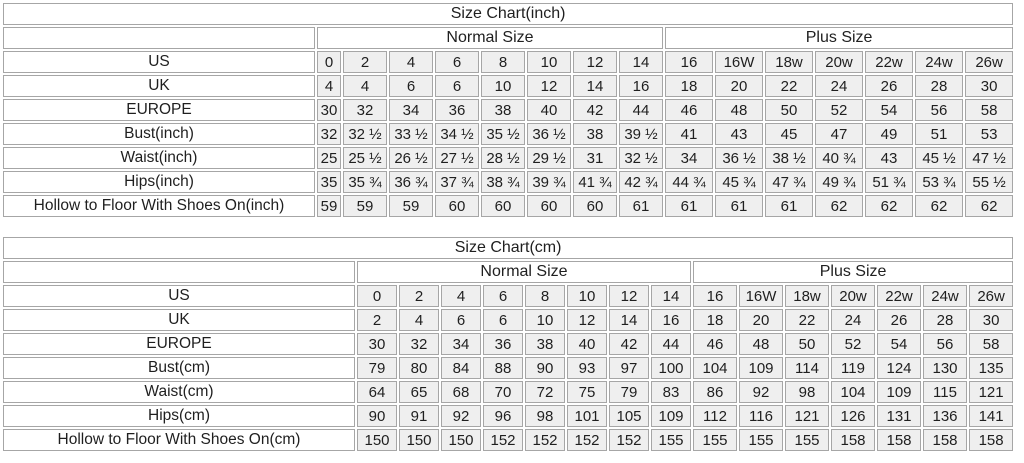 The image size is (1024, 463). Describe the element at coordinates (689, 86) in the screenshot. I see `data-cell: 18` at that location.